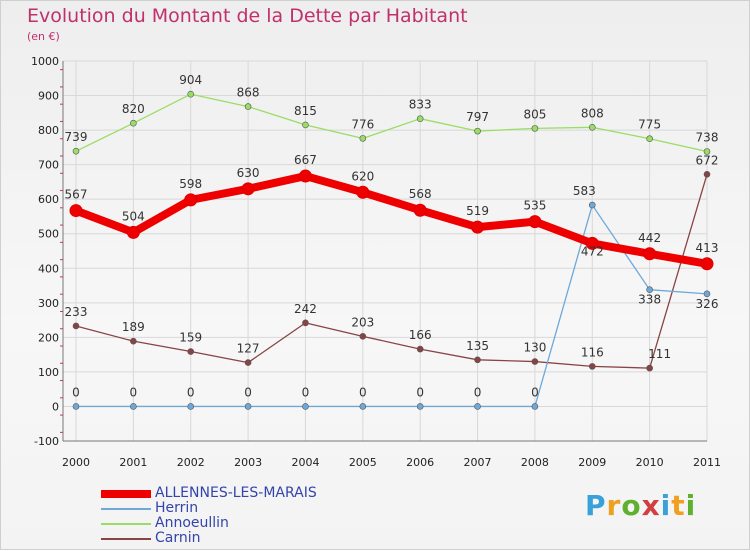 This screenshot has height=551, width=750. I want to click on data-label: 904, so click(190, 80).